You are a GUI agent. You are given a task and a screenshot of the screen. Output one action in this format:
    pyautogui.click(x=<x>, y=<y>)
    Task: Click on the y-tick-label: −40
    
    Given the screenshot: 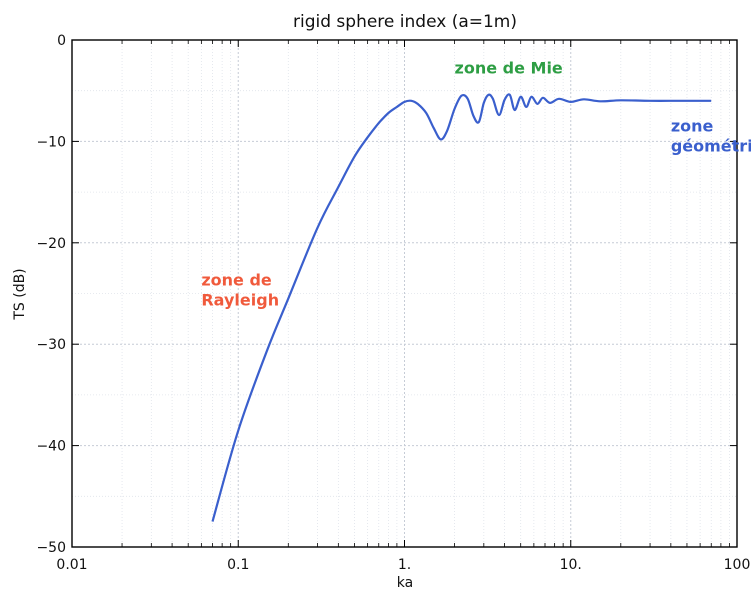 What is the action you would take?
    pyautogui.click(x=51, y=447)
    